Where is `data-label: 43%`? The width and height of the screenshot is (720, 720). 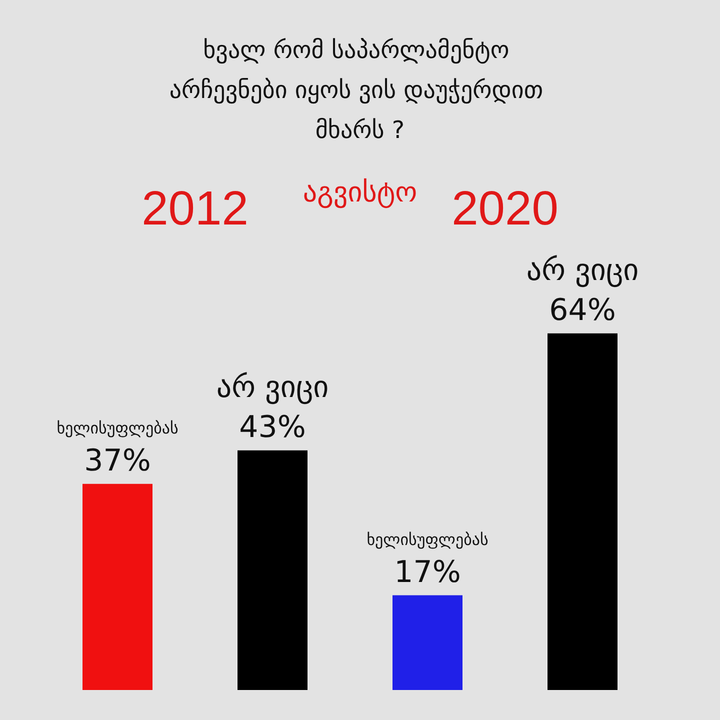 data-label: 43% is located at coordinates (272, 427).